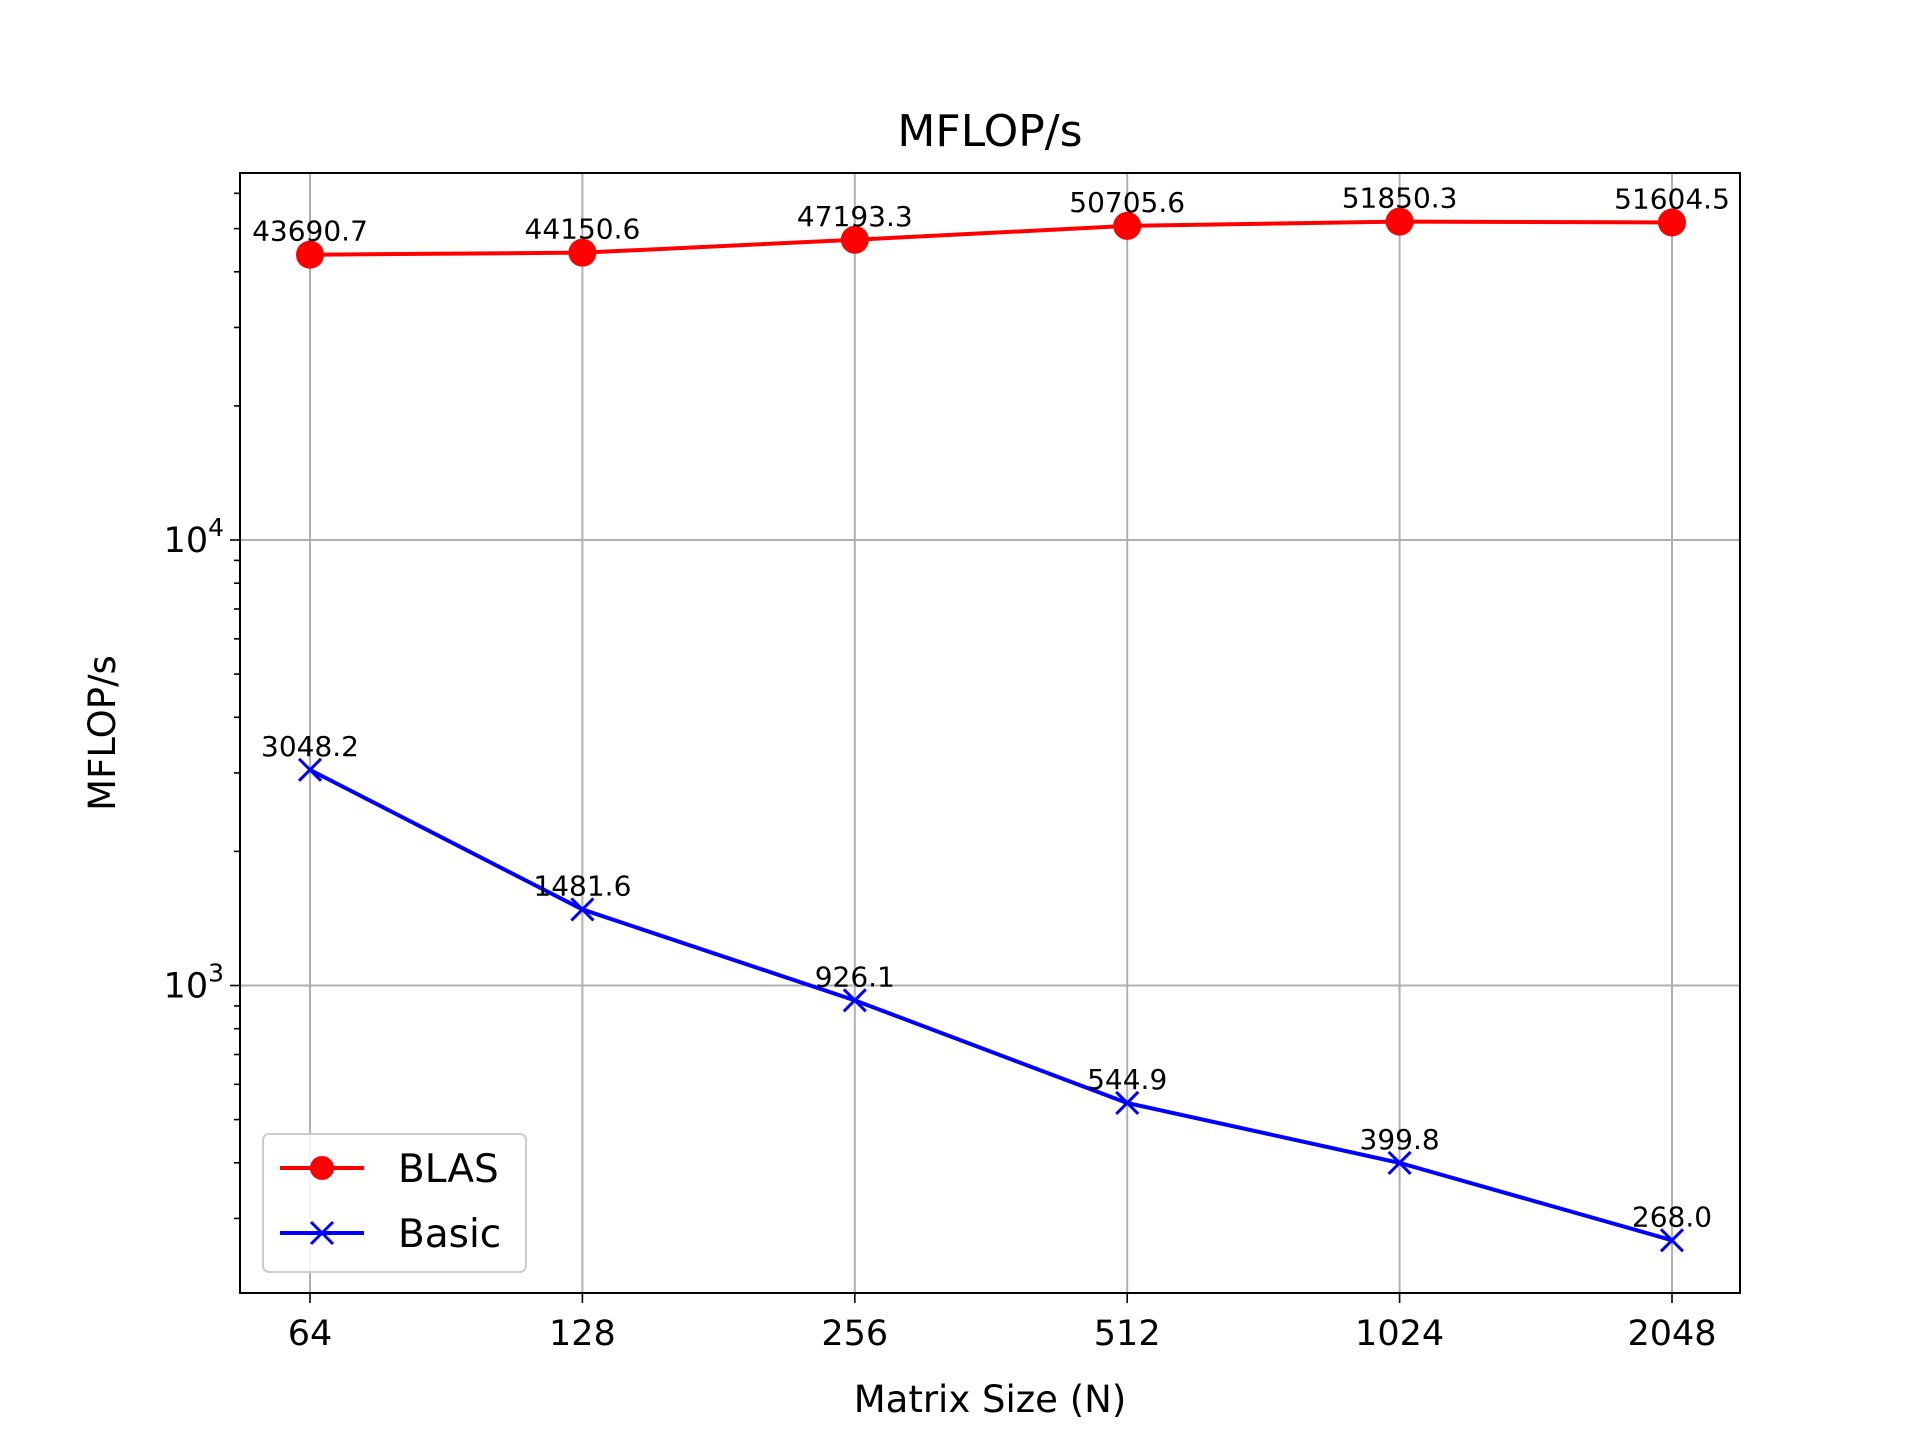 The image size is (1920, 1440). I want to click on legend-marker-basic, so click(322, 1233).